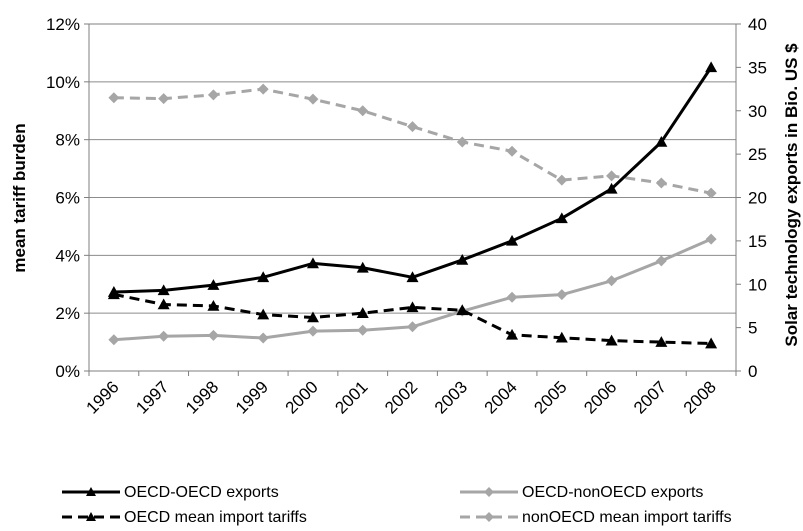 Image resolution: width=803 pixels, height=531 pixels. I want to click on right-tick-label: 15, so click(757, 241).